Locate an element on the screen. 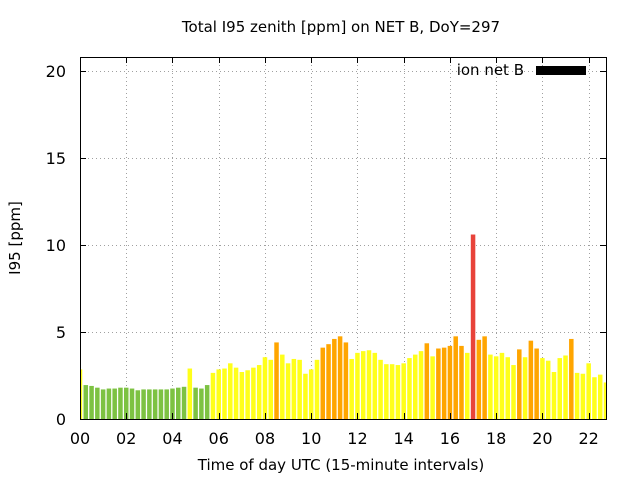 This screenshot has height=480, width=640. legend-swatch is located at coordinates (561, 70).